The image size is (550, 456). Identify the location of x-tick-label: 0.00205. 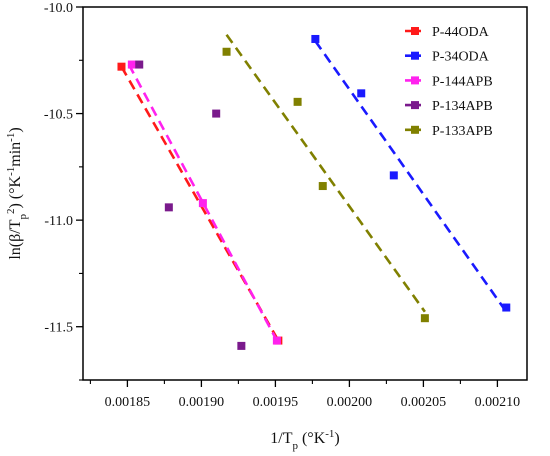
(424, 402).